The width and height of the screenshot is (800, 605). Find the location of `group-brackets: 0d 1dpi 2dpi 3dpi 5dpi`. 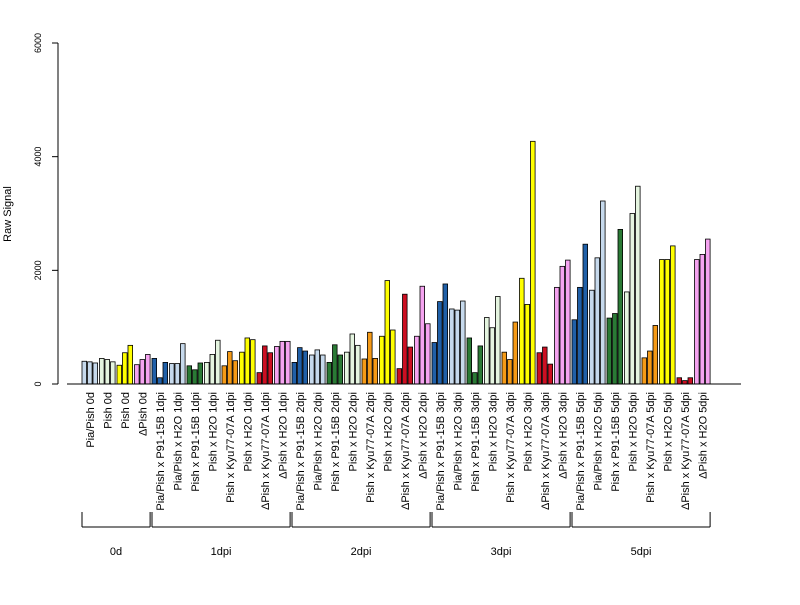

group-brackets: 0d 1dpi 2dpi 3dpi 5dpi is located at coordinates (396, 535).